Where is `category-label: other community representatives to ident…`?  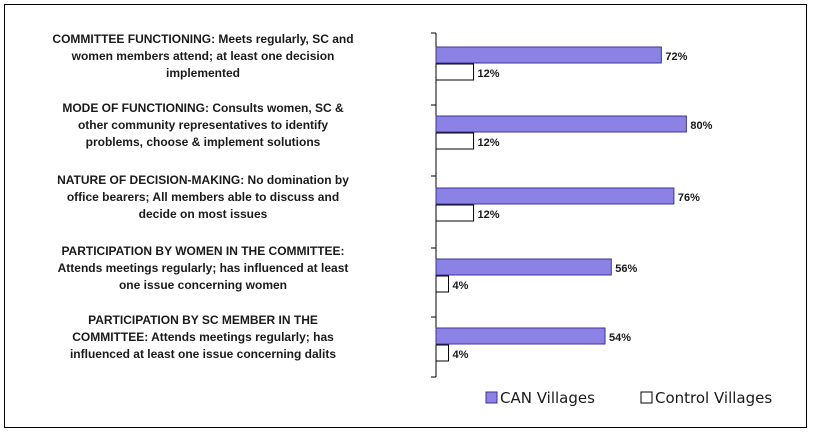
category-label: other community representatives to ident… is located at coordinates (203, 125).